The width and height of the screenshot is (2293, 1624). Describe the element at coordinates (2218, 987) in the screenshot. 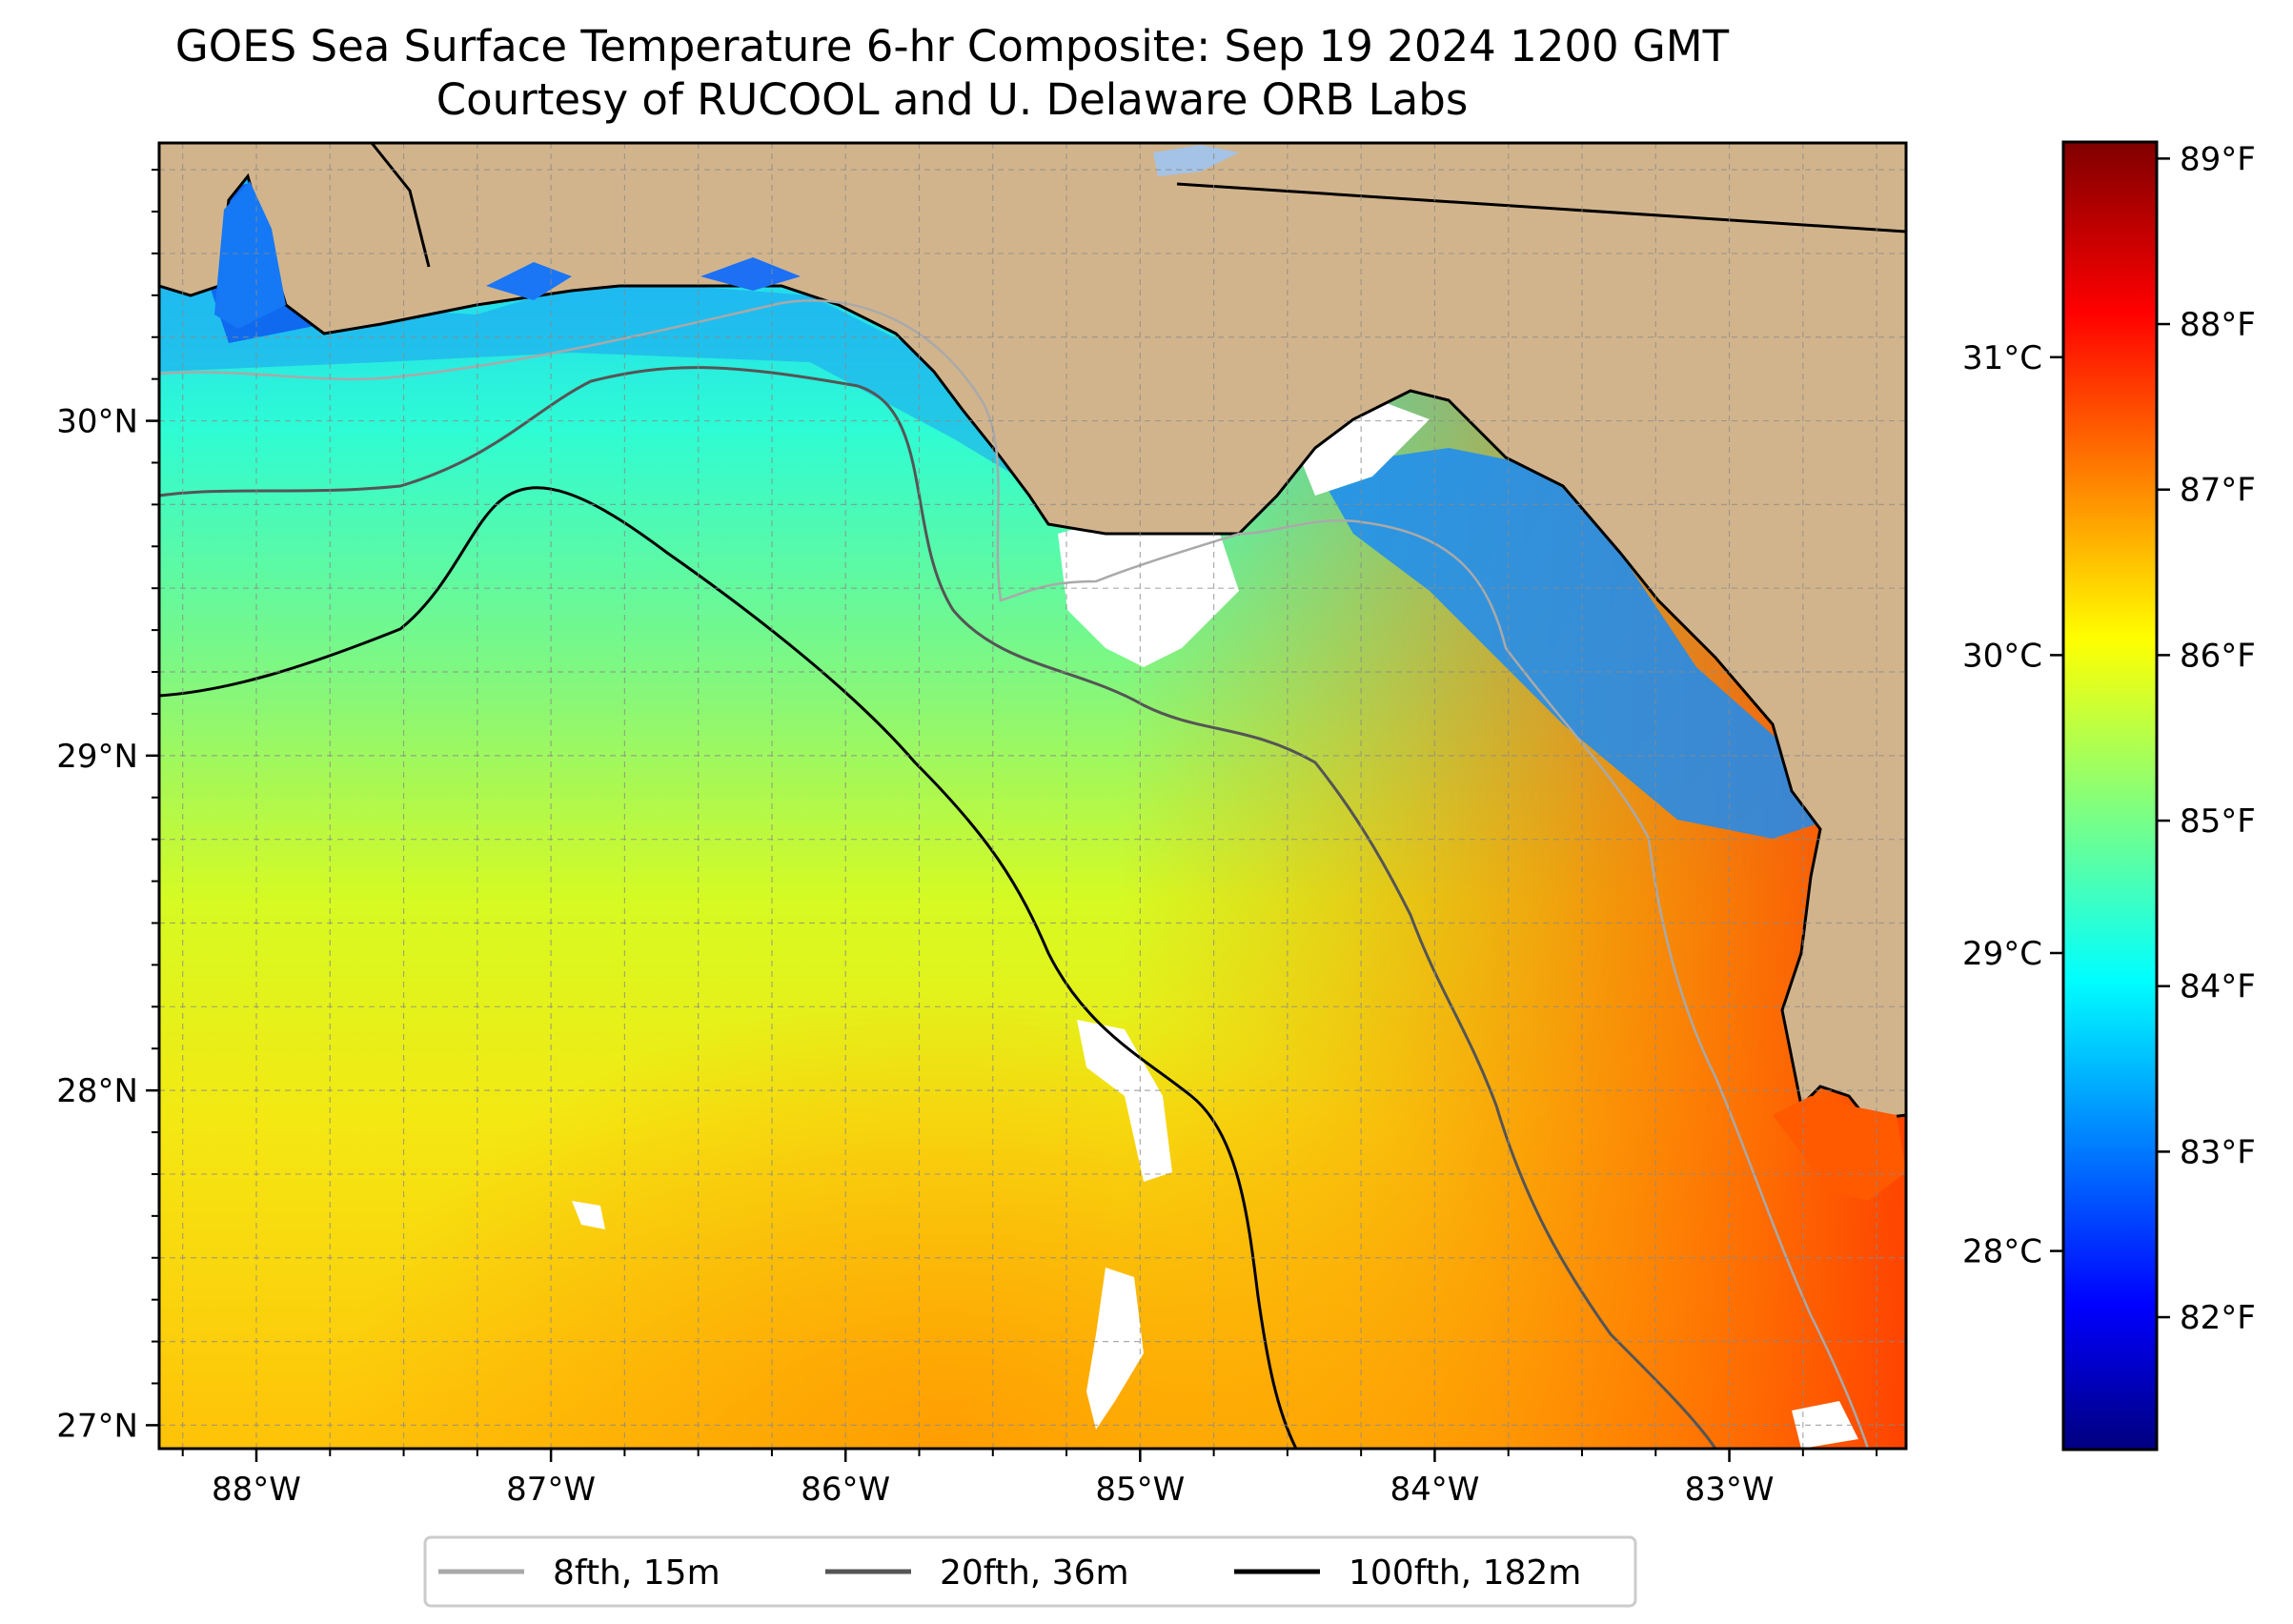

I see `colorbar-f-tick-label: 84°F` at that location.